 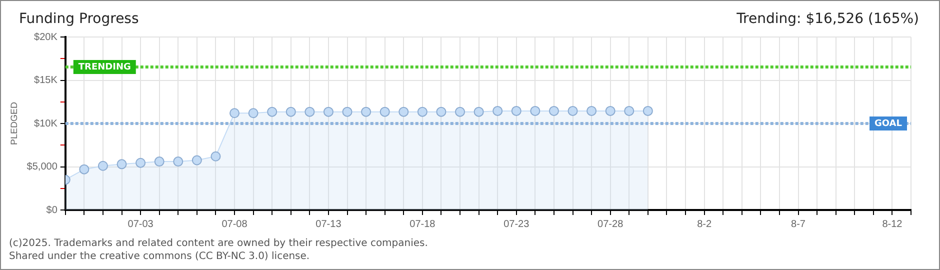 I want to click on x-tick-label: 8-12, so click(x=892, y=224).